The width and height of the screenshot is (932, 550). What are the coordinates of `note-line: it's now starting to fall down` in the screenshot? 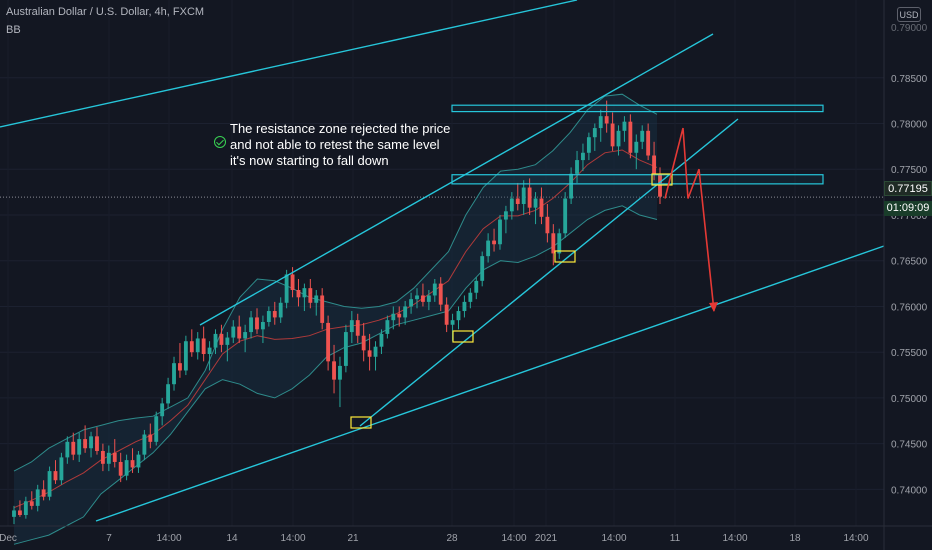 It's located at (309, 160).